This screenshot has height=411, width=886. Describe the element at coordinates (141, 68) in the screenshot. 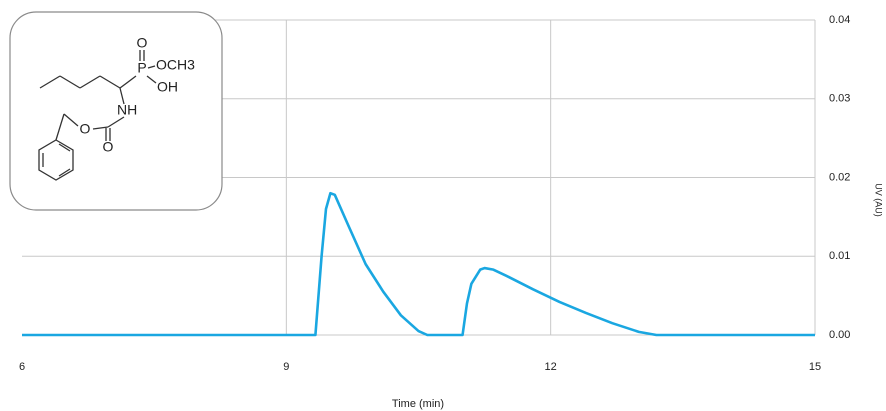

I see `atom-label: P` at that location.